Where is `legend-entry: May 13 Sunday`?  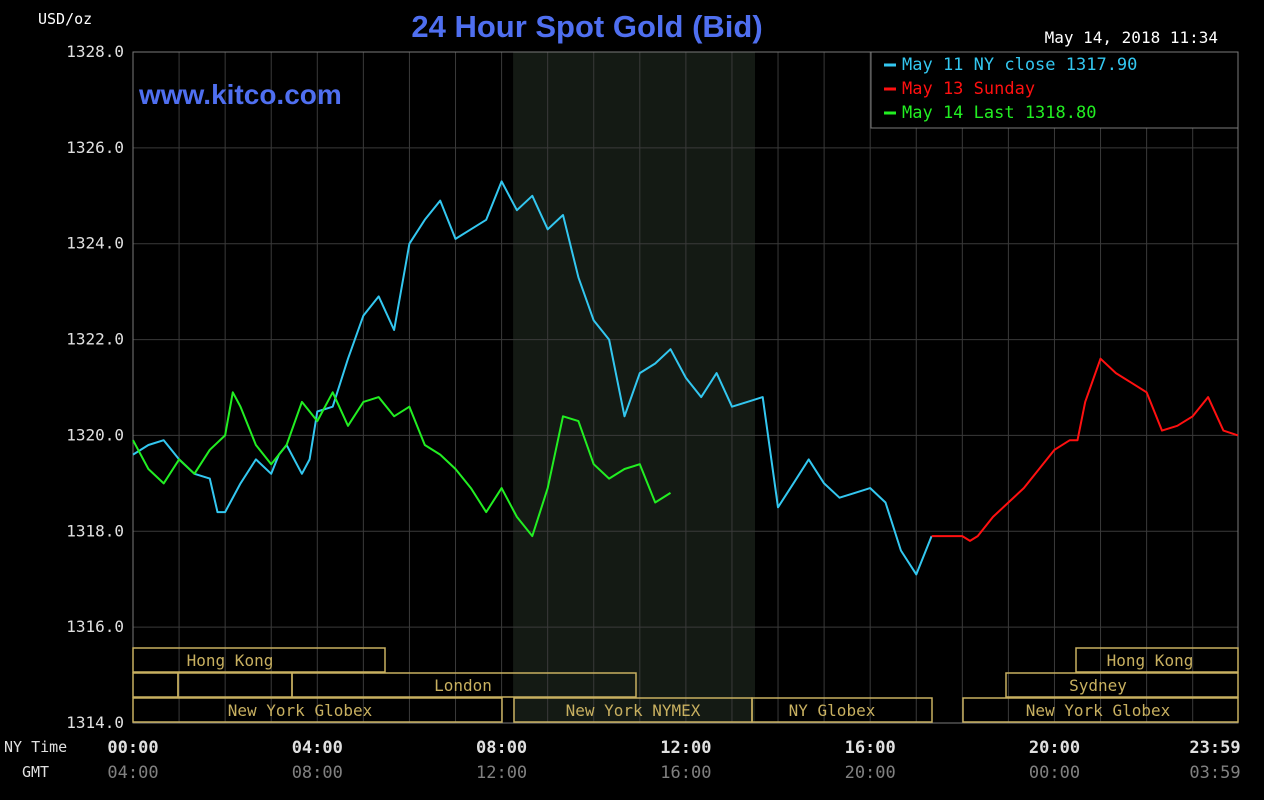 legend-entry: May 13 Sunday is located at coordinates (968, 89).